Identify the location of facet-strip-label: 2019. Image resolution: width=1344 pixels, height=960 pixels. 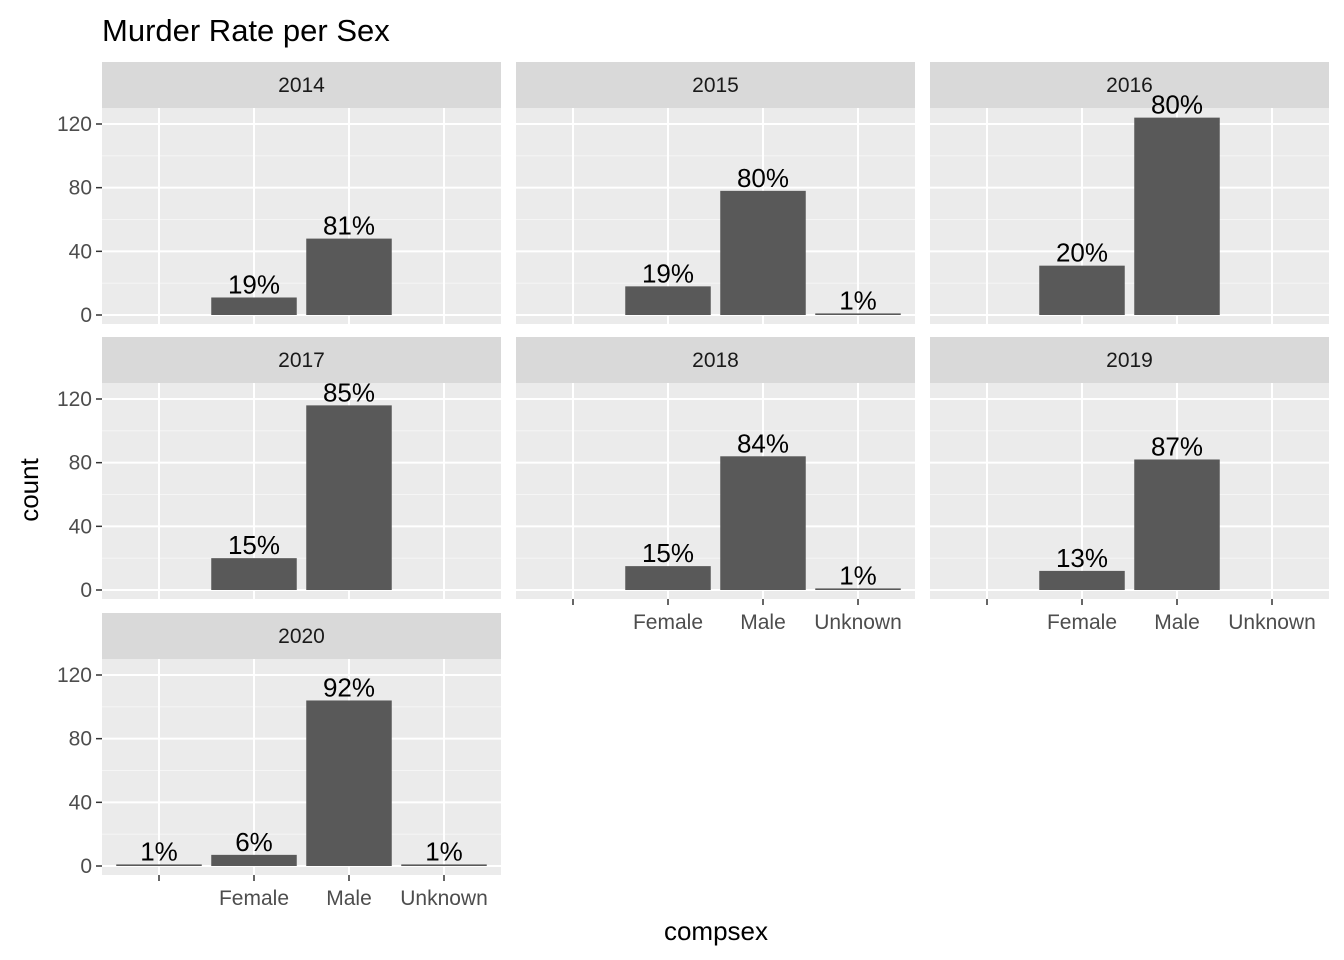
(1129, 360).